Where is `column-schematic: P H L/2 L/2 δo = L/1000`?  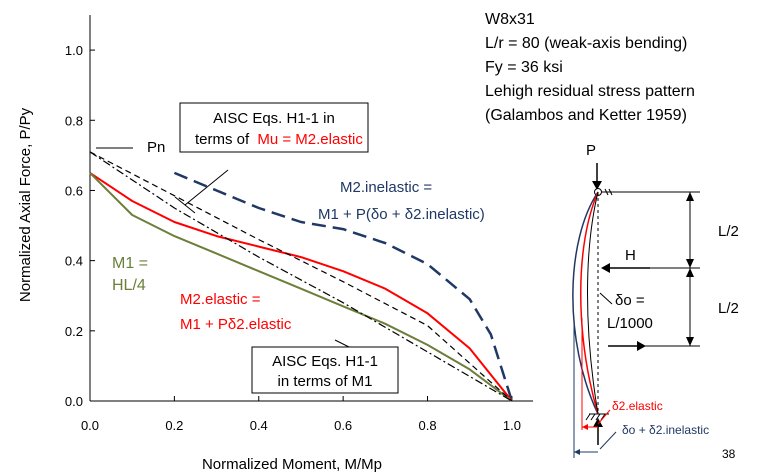 column-schematic: P H L/2 L/2 δo = L/1000 is located at coordinates (655, 300).